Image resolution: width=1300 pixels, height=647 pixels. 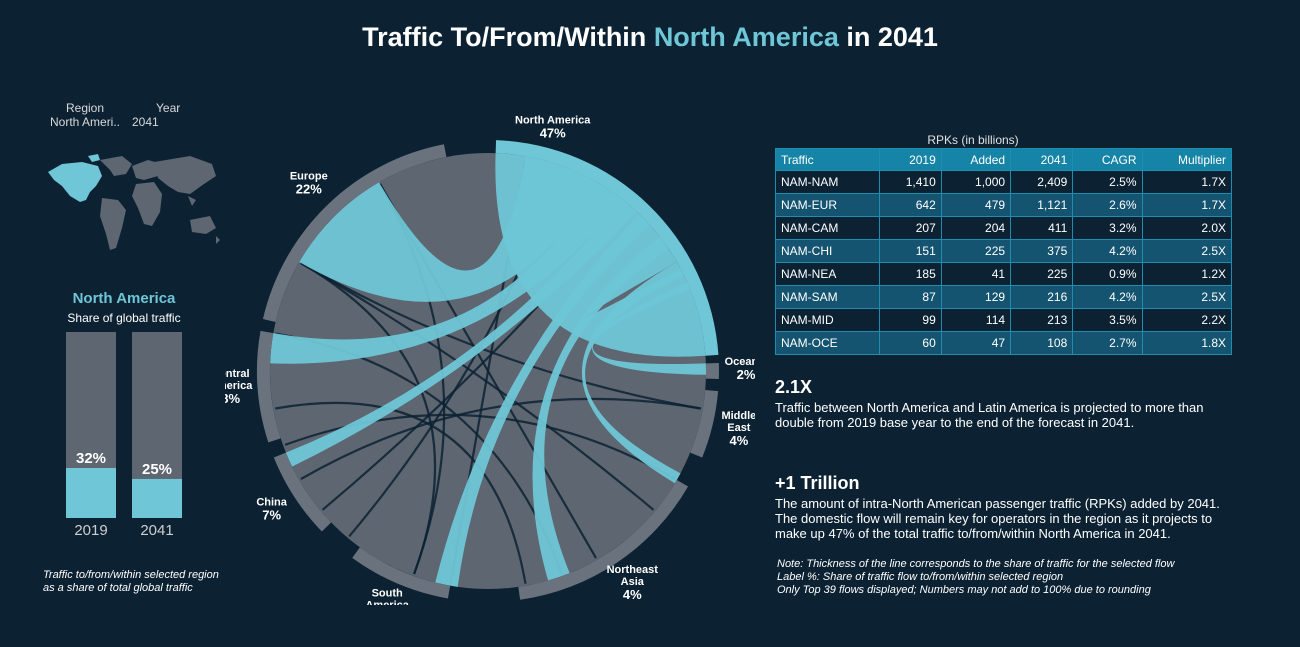 I want to click on table-cell: NAM-OCE, so click(x=827, y=343).